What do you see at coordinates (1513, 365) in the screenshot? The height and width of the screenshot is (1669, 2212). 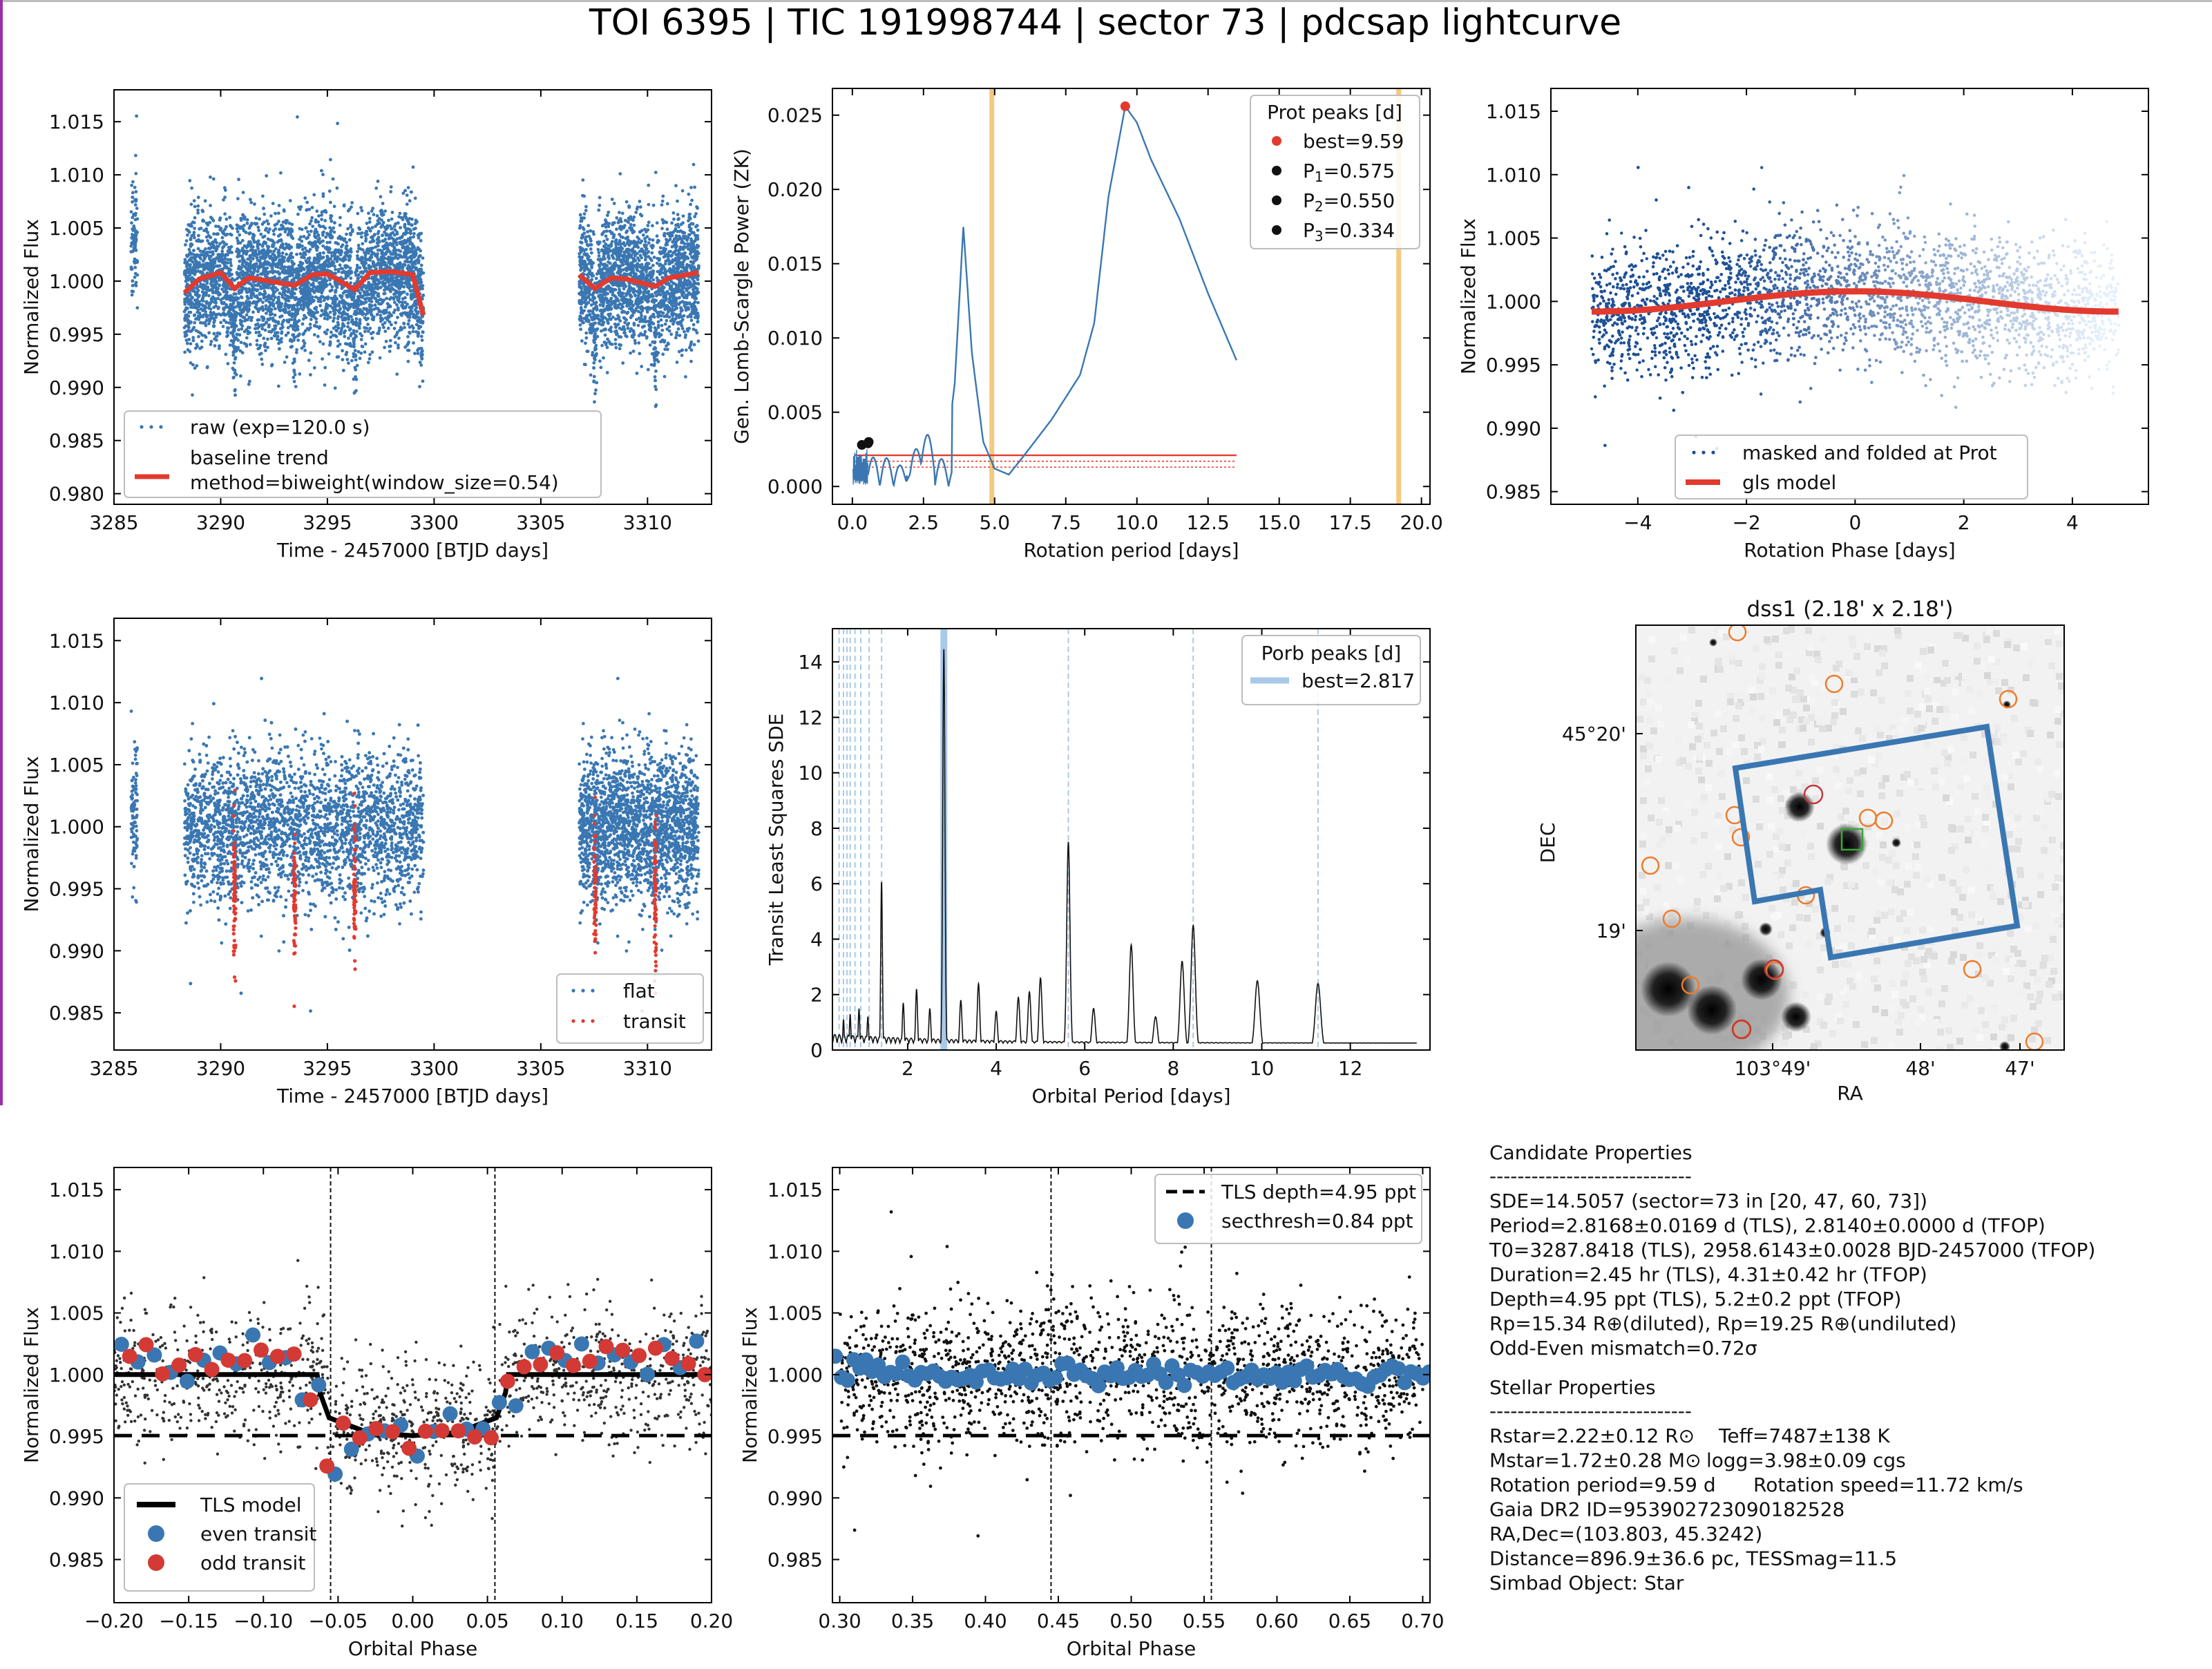 I see `y-tick-label: 0.995` at bounding box center [1513, 365].